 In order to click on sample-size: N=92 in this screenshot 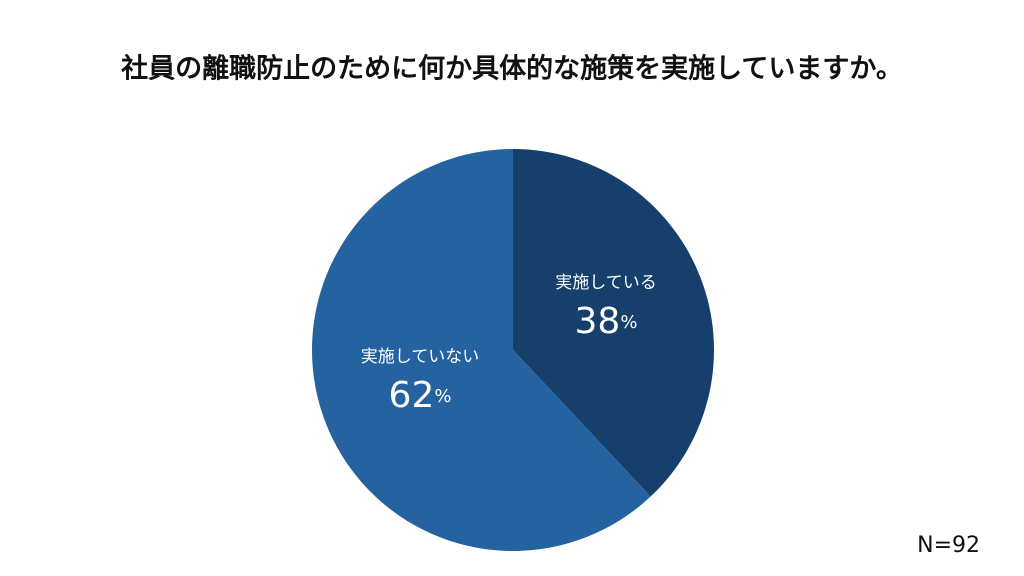, I will do `click(948, 545)`.